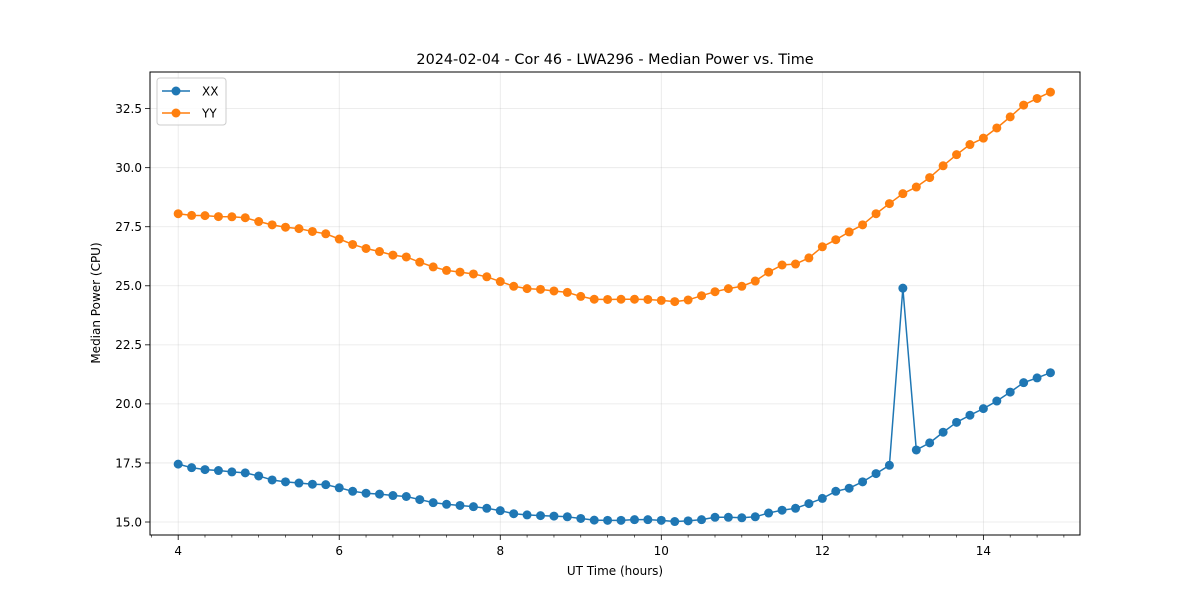 The width and height of the screenshot is (1200, 600). What do you see at coordinates (983, 551) in the screenshot?
I see `x-tick-label: 14` at bounding box center [983, 551].